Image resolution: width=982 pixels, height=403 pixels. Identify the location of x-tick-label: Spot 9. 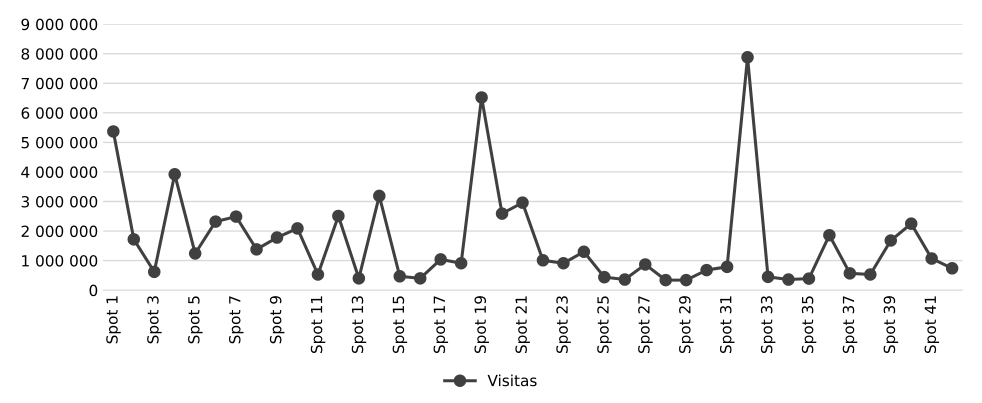
(277, 320).